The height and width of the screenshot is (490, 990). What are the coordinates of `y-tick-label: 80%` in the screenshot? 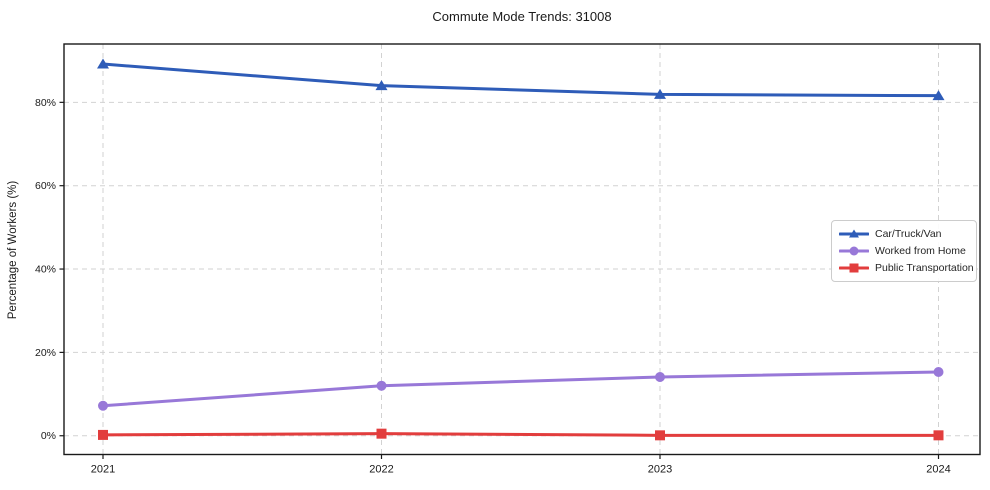 It's located at (45, 103).